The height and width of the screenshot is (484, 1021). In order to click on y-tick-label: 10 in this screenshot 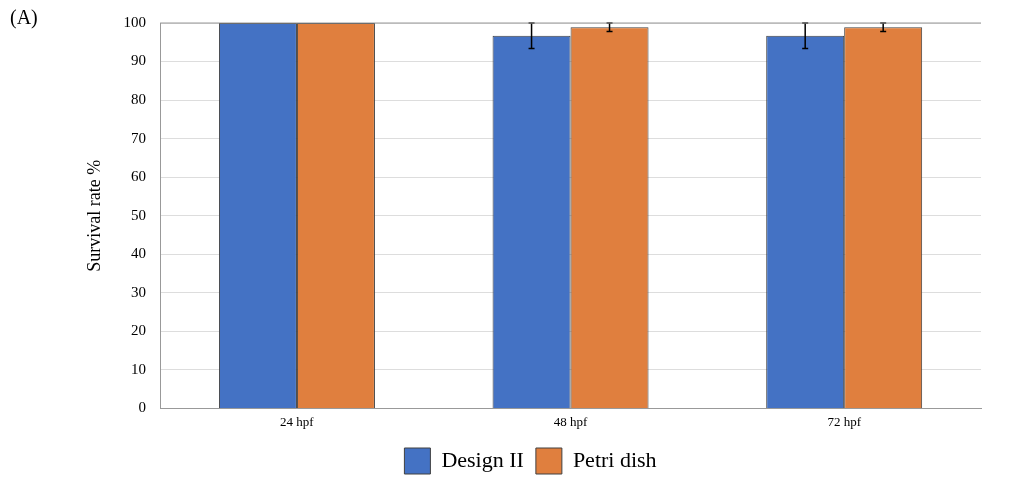, I will do `click(139, 368)`.